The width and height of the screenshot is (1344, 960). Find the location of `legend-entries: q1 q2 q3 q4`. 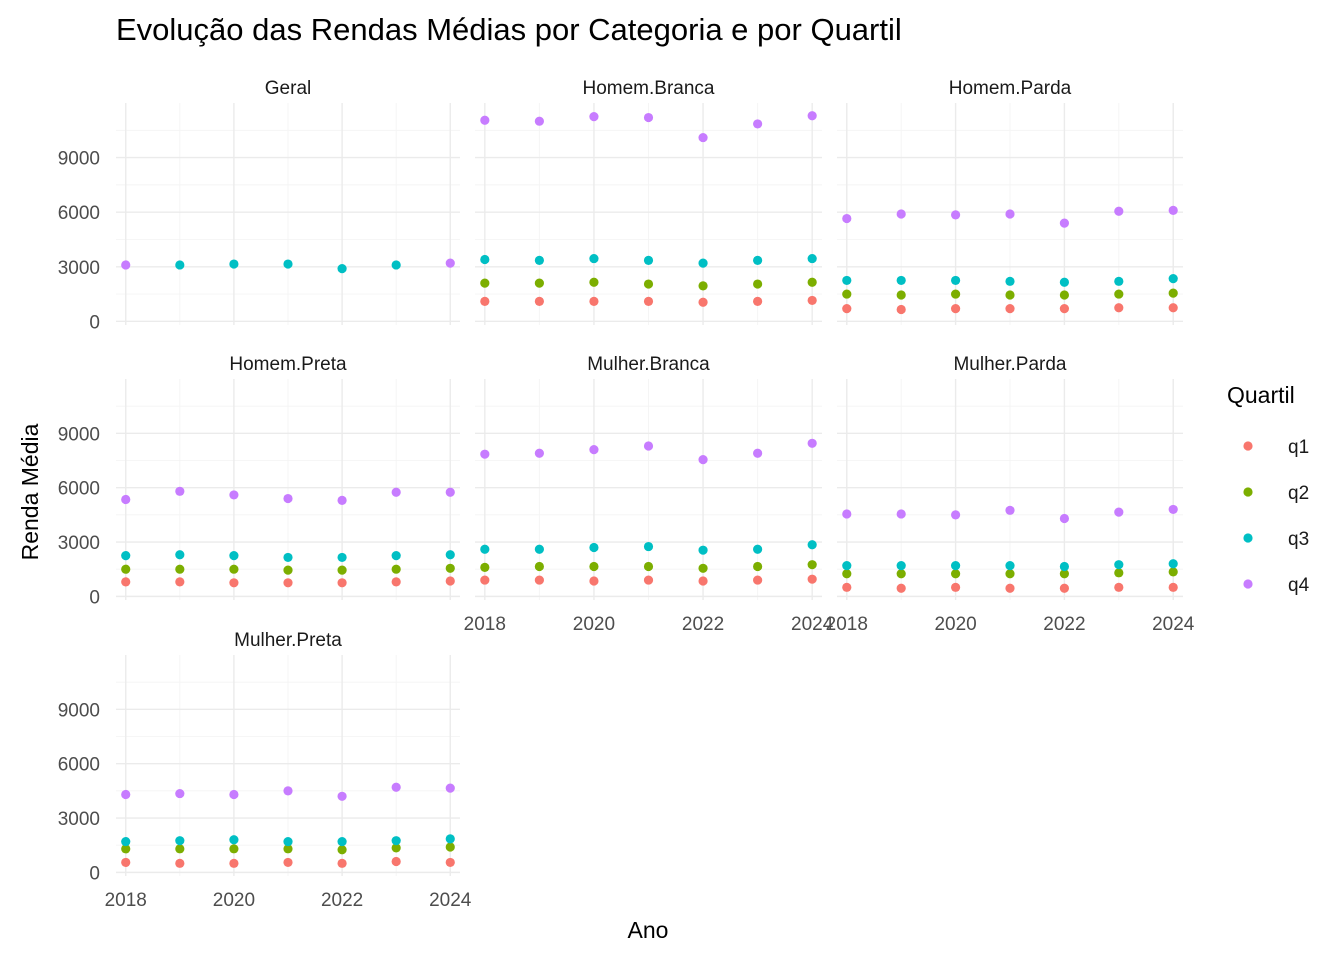

legend-entries: q1 q2 q3 q4 is located at coordinates (1276, 516).